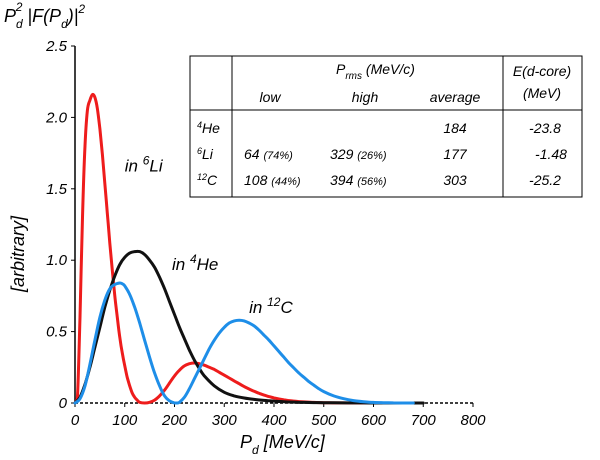 This screenshot has width=600, height=460. I want to click on y-tick-label: 2.0, so click(56, 117).